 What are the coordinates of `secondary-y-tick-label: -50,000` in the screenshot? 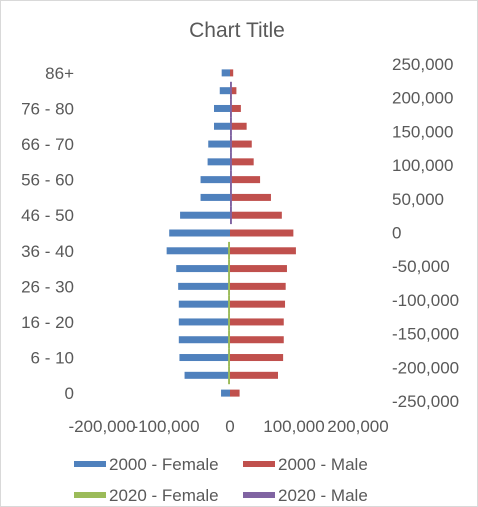 It's located at (421, 266).